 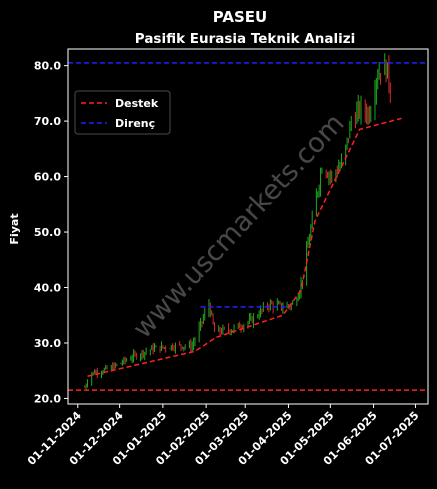 I want to click on legend-label: Direnç, so click(x=135, y=123).